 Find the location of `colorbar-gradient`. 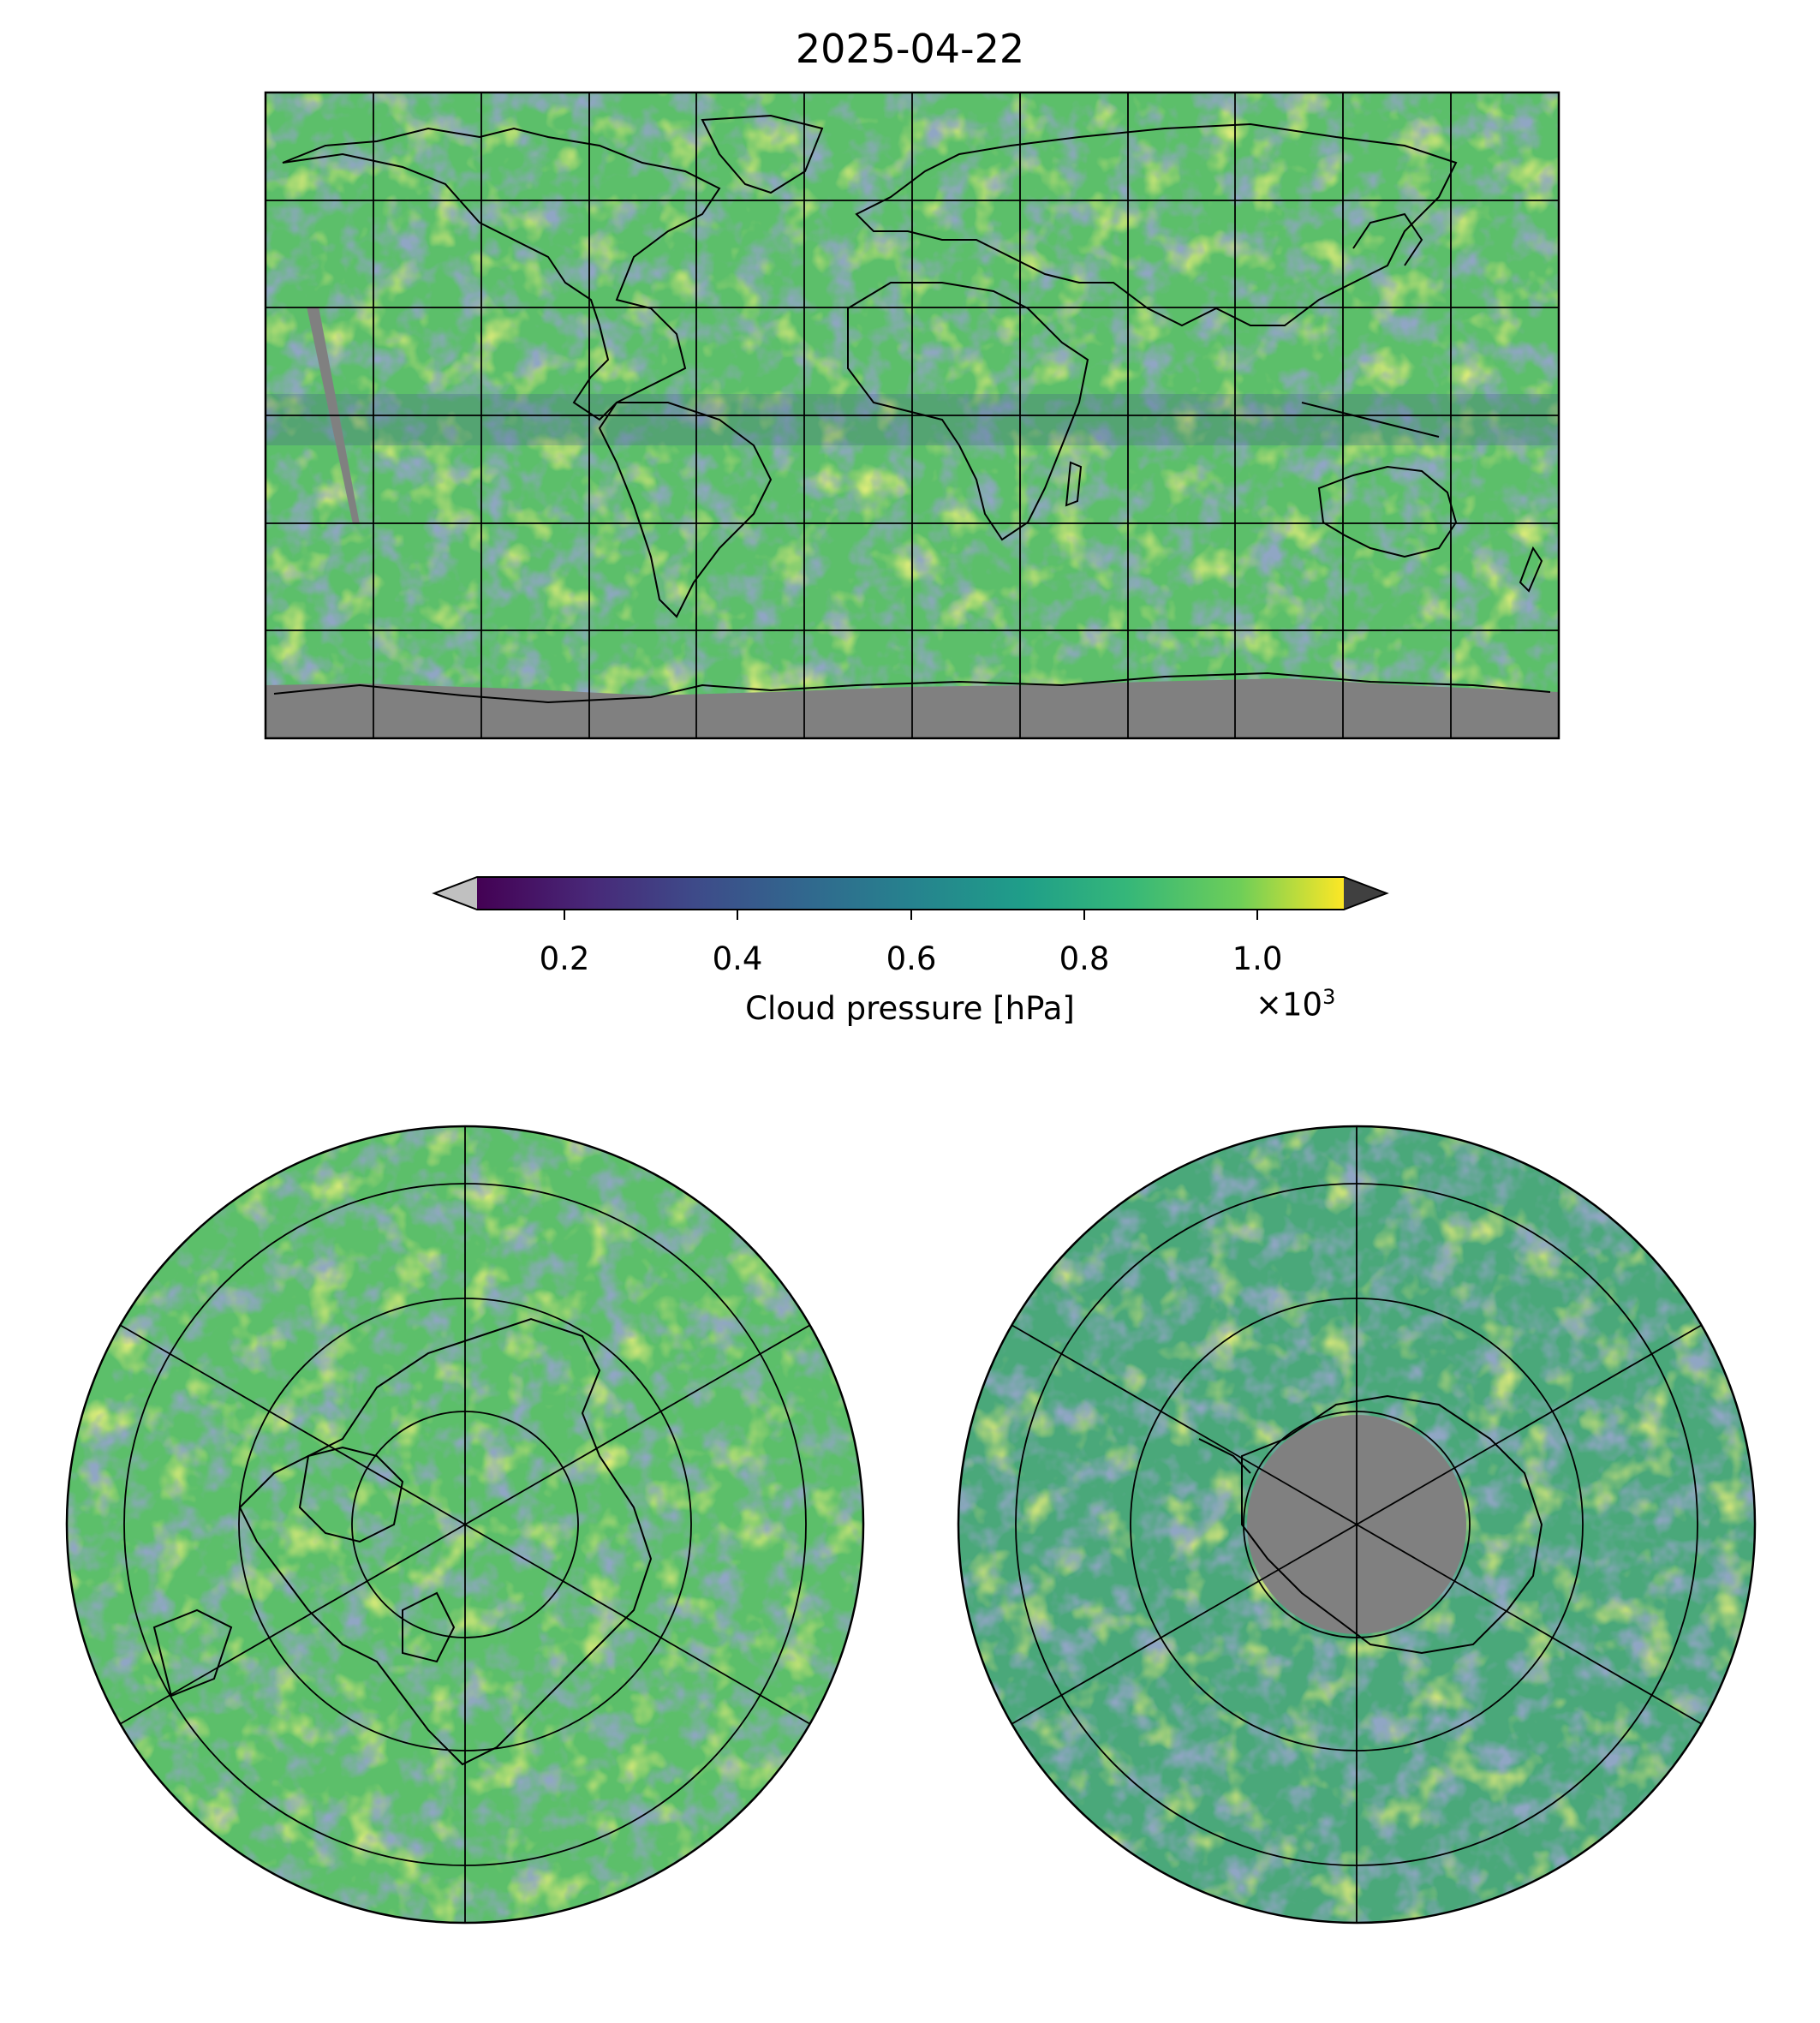

colorbar-gradient is located at coordinates (911, 893).